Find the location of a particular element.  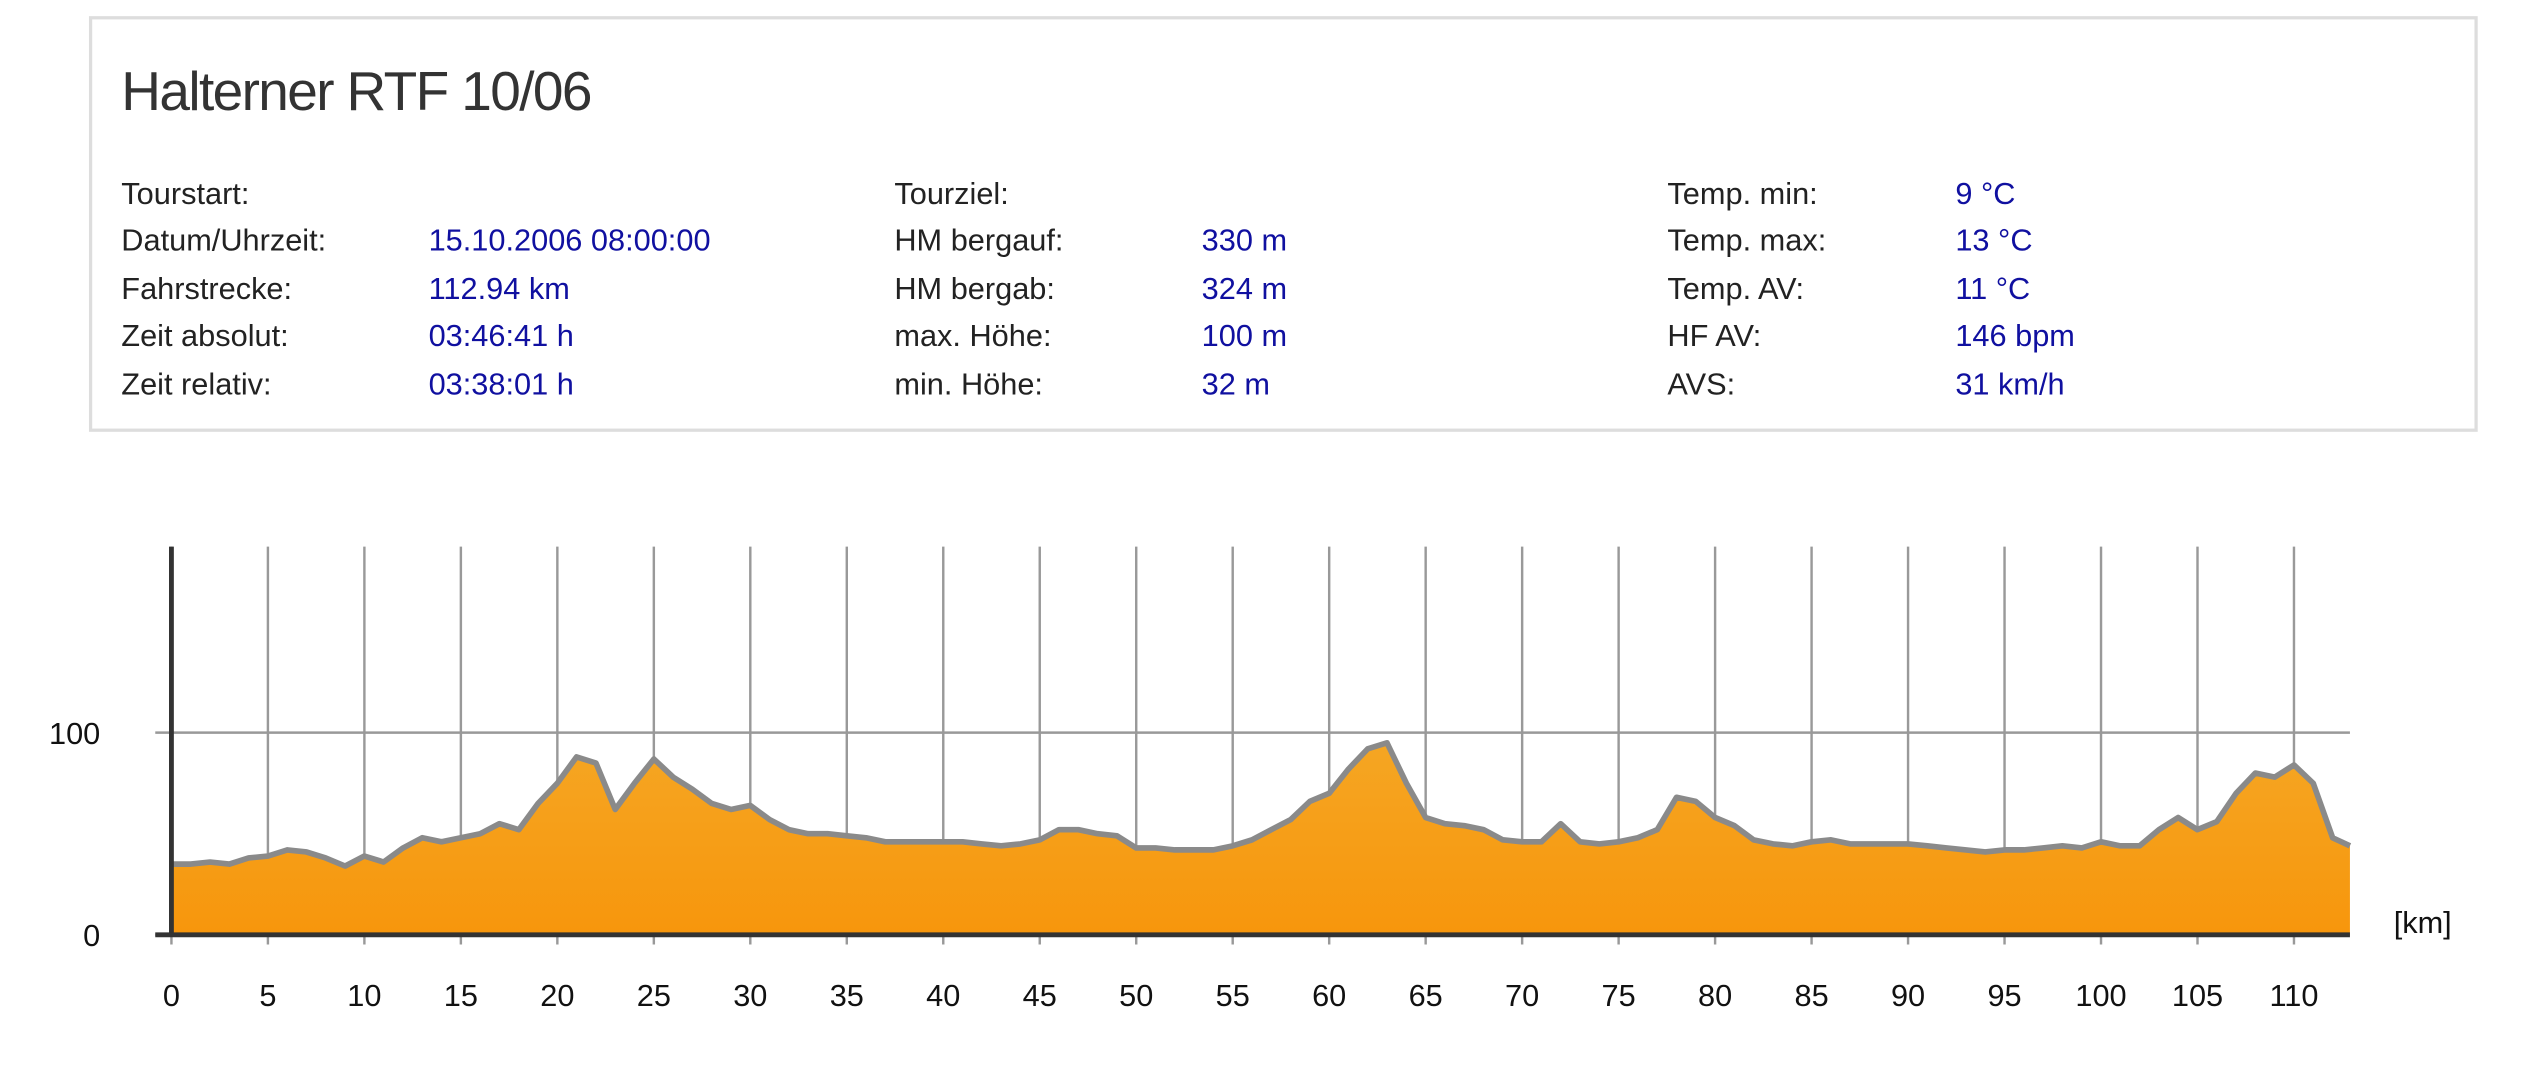

info-label: HF AV: is located at coordinates (1714, 337).